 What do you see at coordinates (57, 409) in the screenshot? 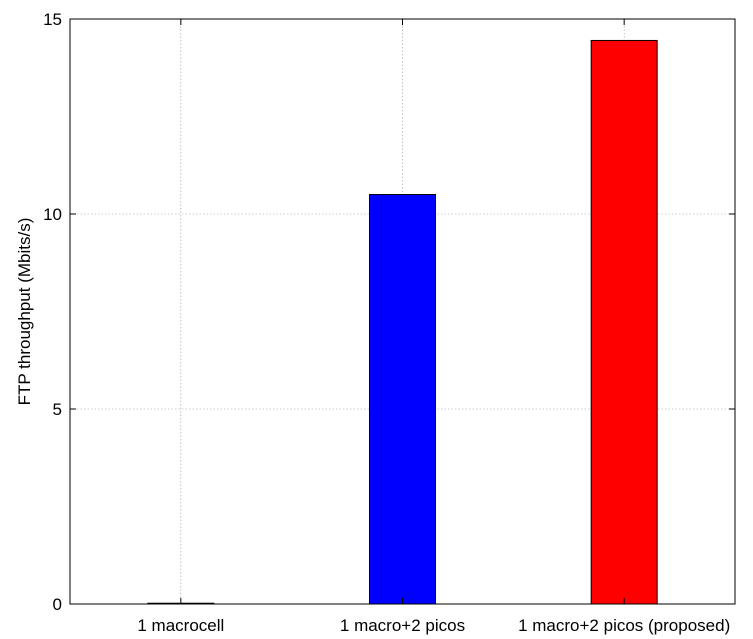
I see `y-tick-label: 5` at bounding box center [57, 409].